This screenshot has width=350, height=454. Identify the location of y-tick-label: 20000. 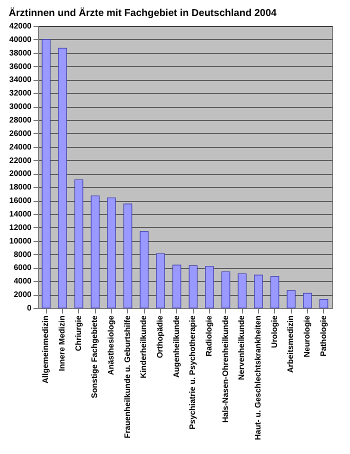
(20, 173).